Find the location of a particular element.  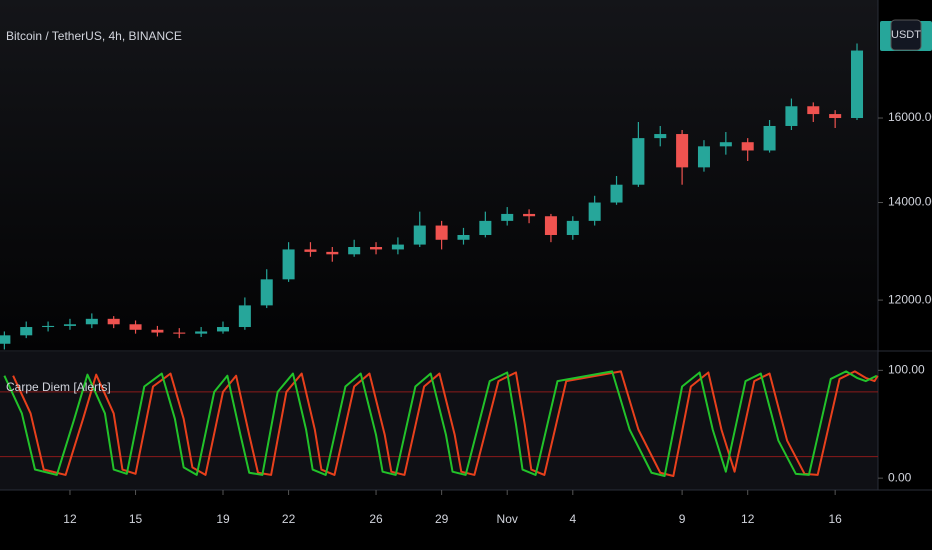

y-tick-label: 0.00 is located at coordinates (900, 477).